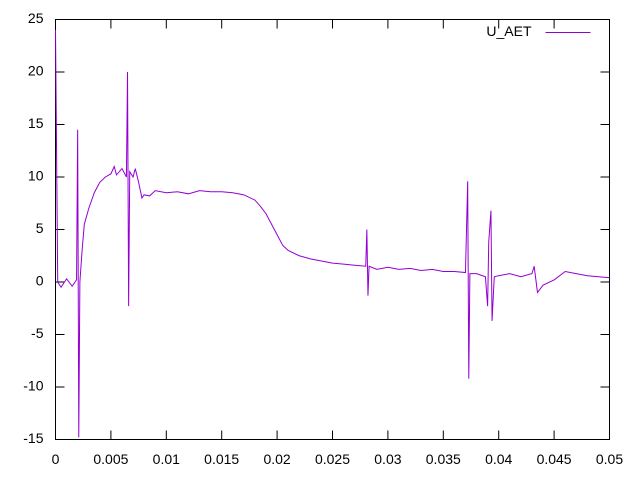 Image resolution: width=640 pixels, height=480 pixels. Describe the element at coordinates (36, 71) in the screenshot. I see `y-tick-label: 20` at that location.